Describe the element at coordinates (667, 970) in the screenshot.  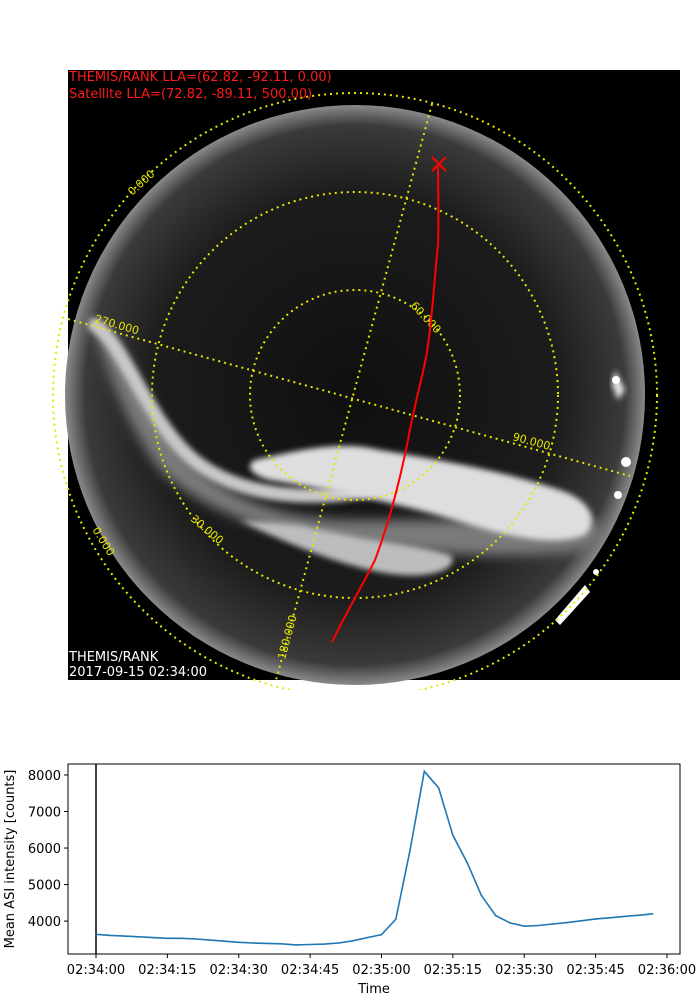
I see `x-tick-label: 02:36:00` at that location.